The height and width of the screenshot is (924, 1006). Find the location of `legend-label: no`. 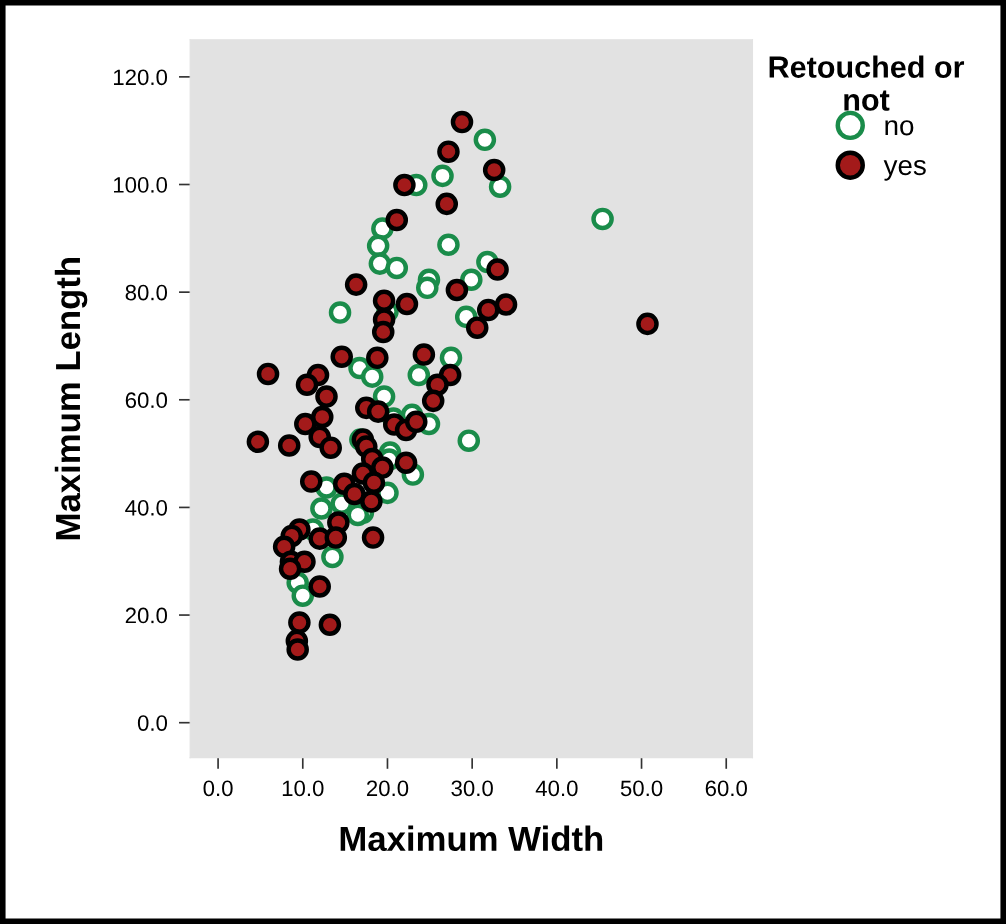

legend-label: no is located at coordinates (899, 128).